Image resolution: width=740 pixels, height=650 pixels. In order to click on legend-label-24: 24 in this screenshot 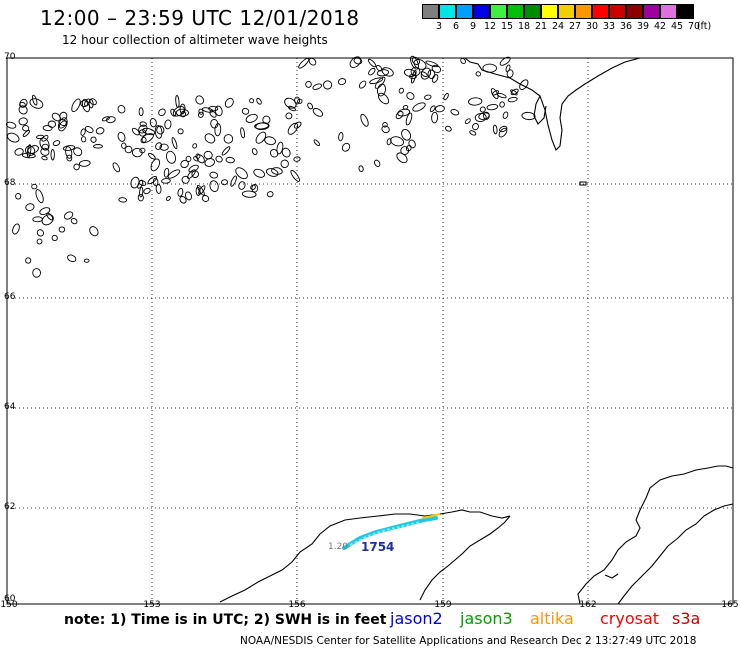, I will do `click(558, 26)`.